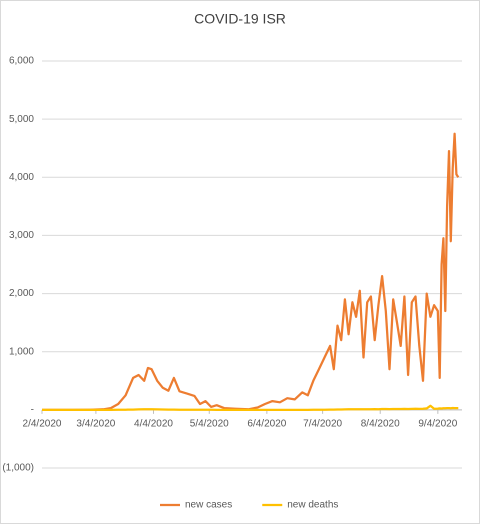 The image size is (480, 524). Describe the element at coordinates (266, 423) in the screenshot. I see `x-tick-label: 6/4/2020` at that location.